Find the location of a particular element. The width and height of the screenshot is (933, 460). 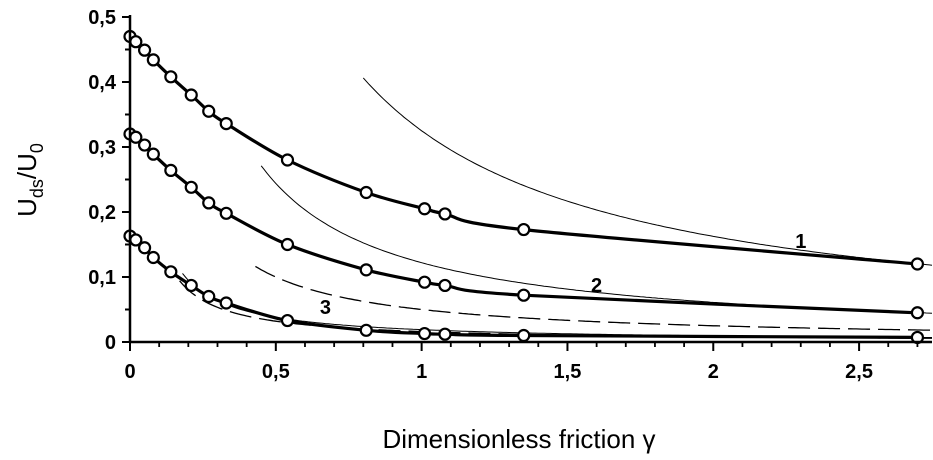

y-tick-label: 0,5 is located at coordinates (102, 18).